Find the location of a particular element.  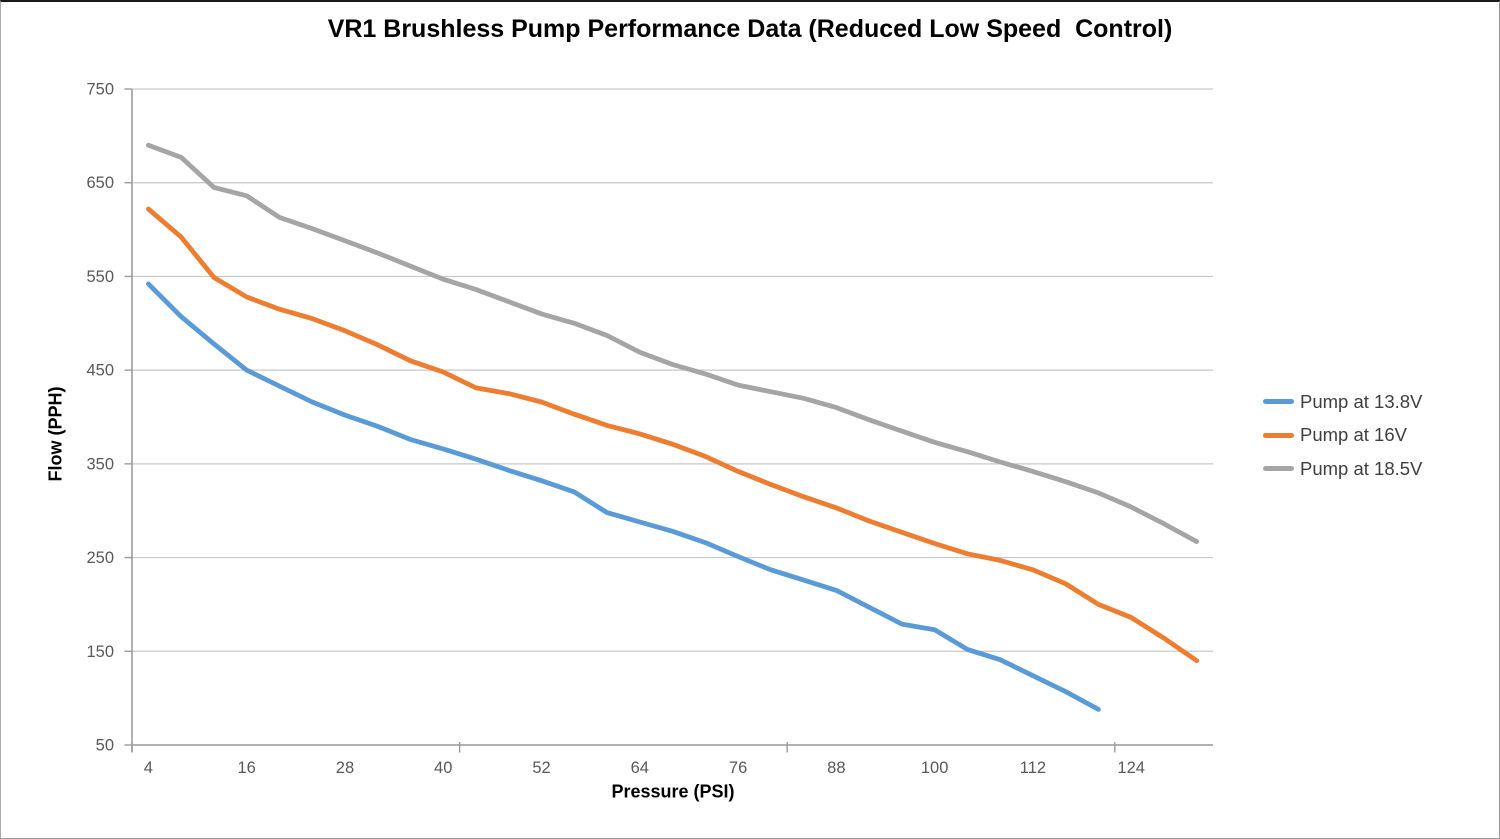

y-tick-label: 250 is located at coordinates (100, 558).